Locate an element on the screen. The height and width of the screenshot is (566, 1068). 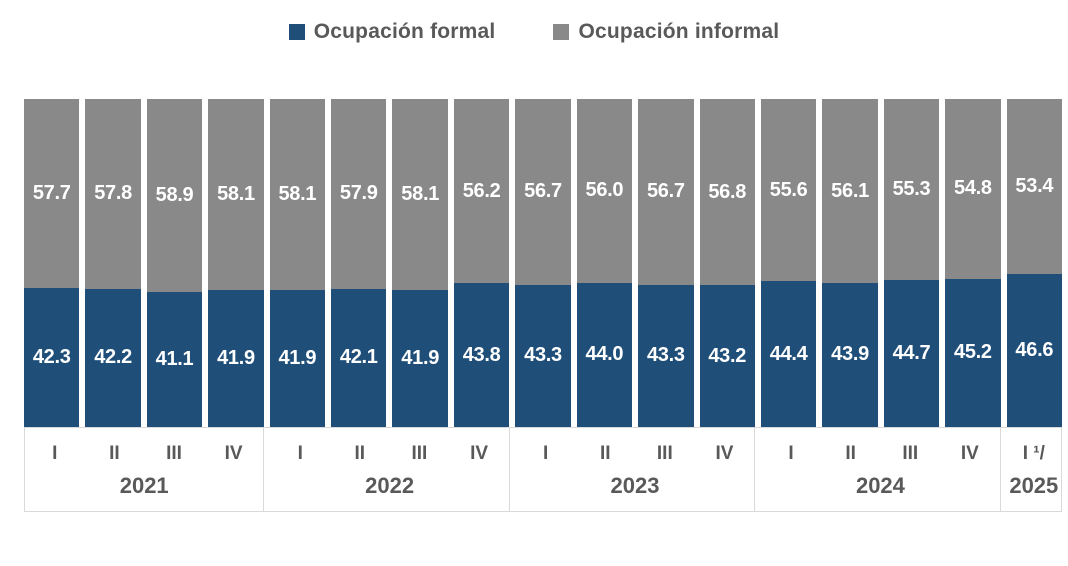
stacked-bar-2024-q3: 55.3 44.7 is located at coordinates (911, 263).